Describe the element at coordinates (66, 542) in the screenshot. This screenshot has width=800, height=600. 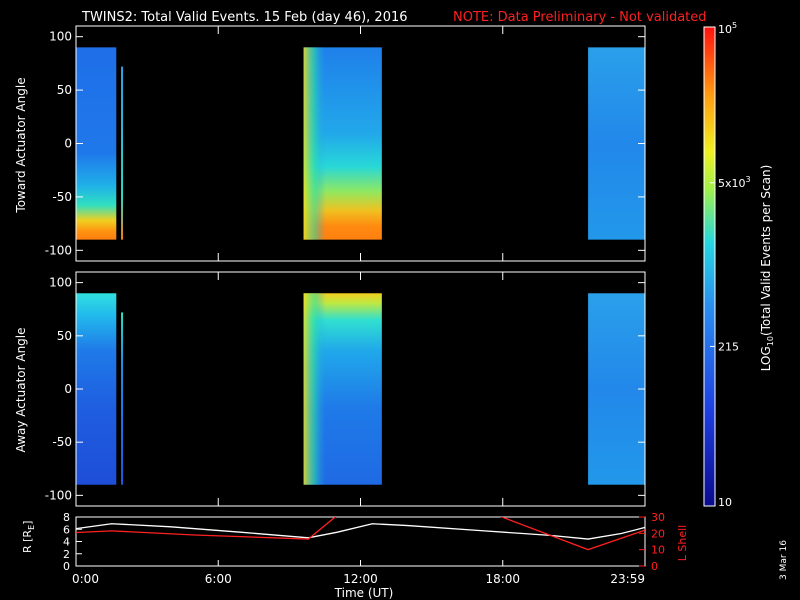
I see `orbit-ytick-left-label: 4` at that location.